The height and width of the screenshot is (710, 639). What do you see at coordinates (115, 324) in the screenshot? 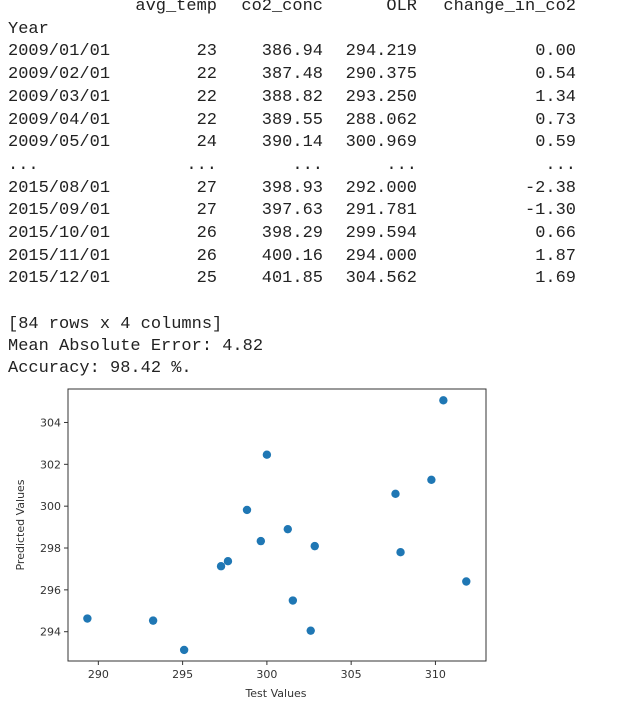
I see `output-line: [84 rows x 4 columns]` at bounding box center [115, 324].